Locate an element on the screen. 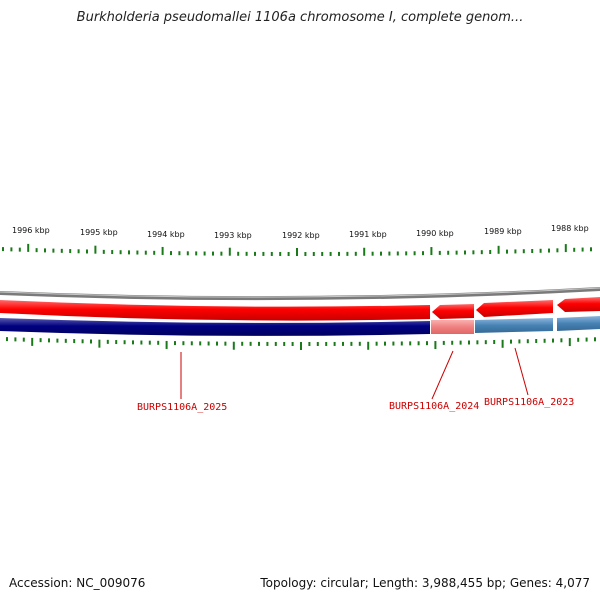 The width and height of the screenshot is (600, 600). gene-feature-2025 is located at coordinates (215, 327).